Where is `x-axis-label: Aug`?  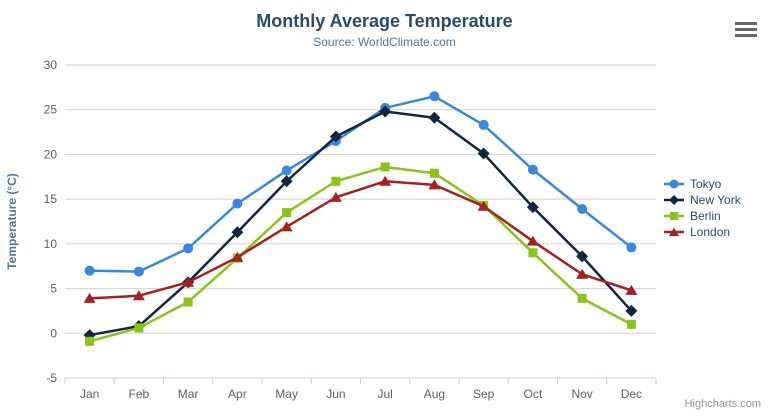
x-axis-label: Aug is located at coordinates (434, 394).